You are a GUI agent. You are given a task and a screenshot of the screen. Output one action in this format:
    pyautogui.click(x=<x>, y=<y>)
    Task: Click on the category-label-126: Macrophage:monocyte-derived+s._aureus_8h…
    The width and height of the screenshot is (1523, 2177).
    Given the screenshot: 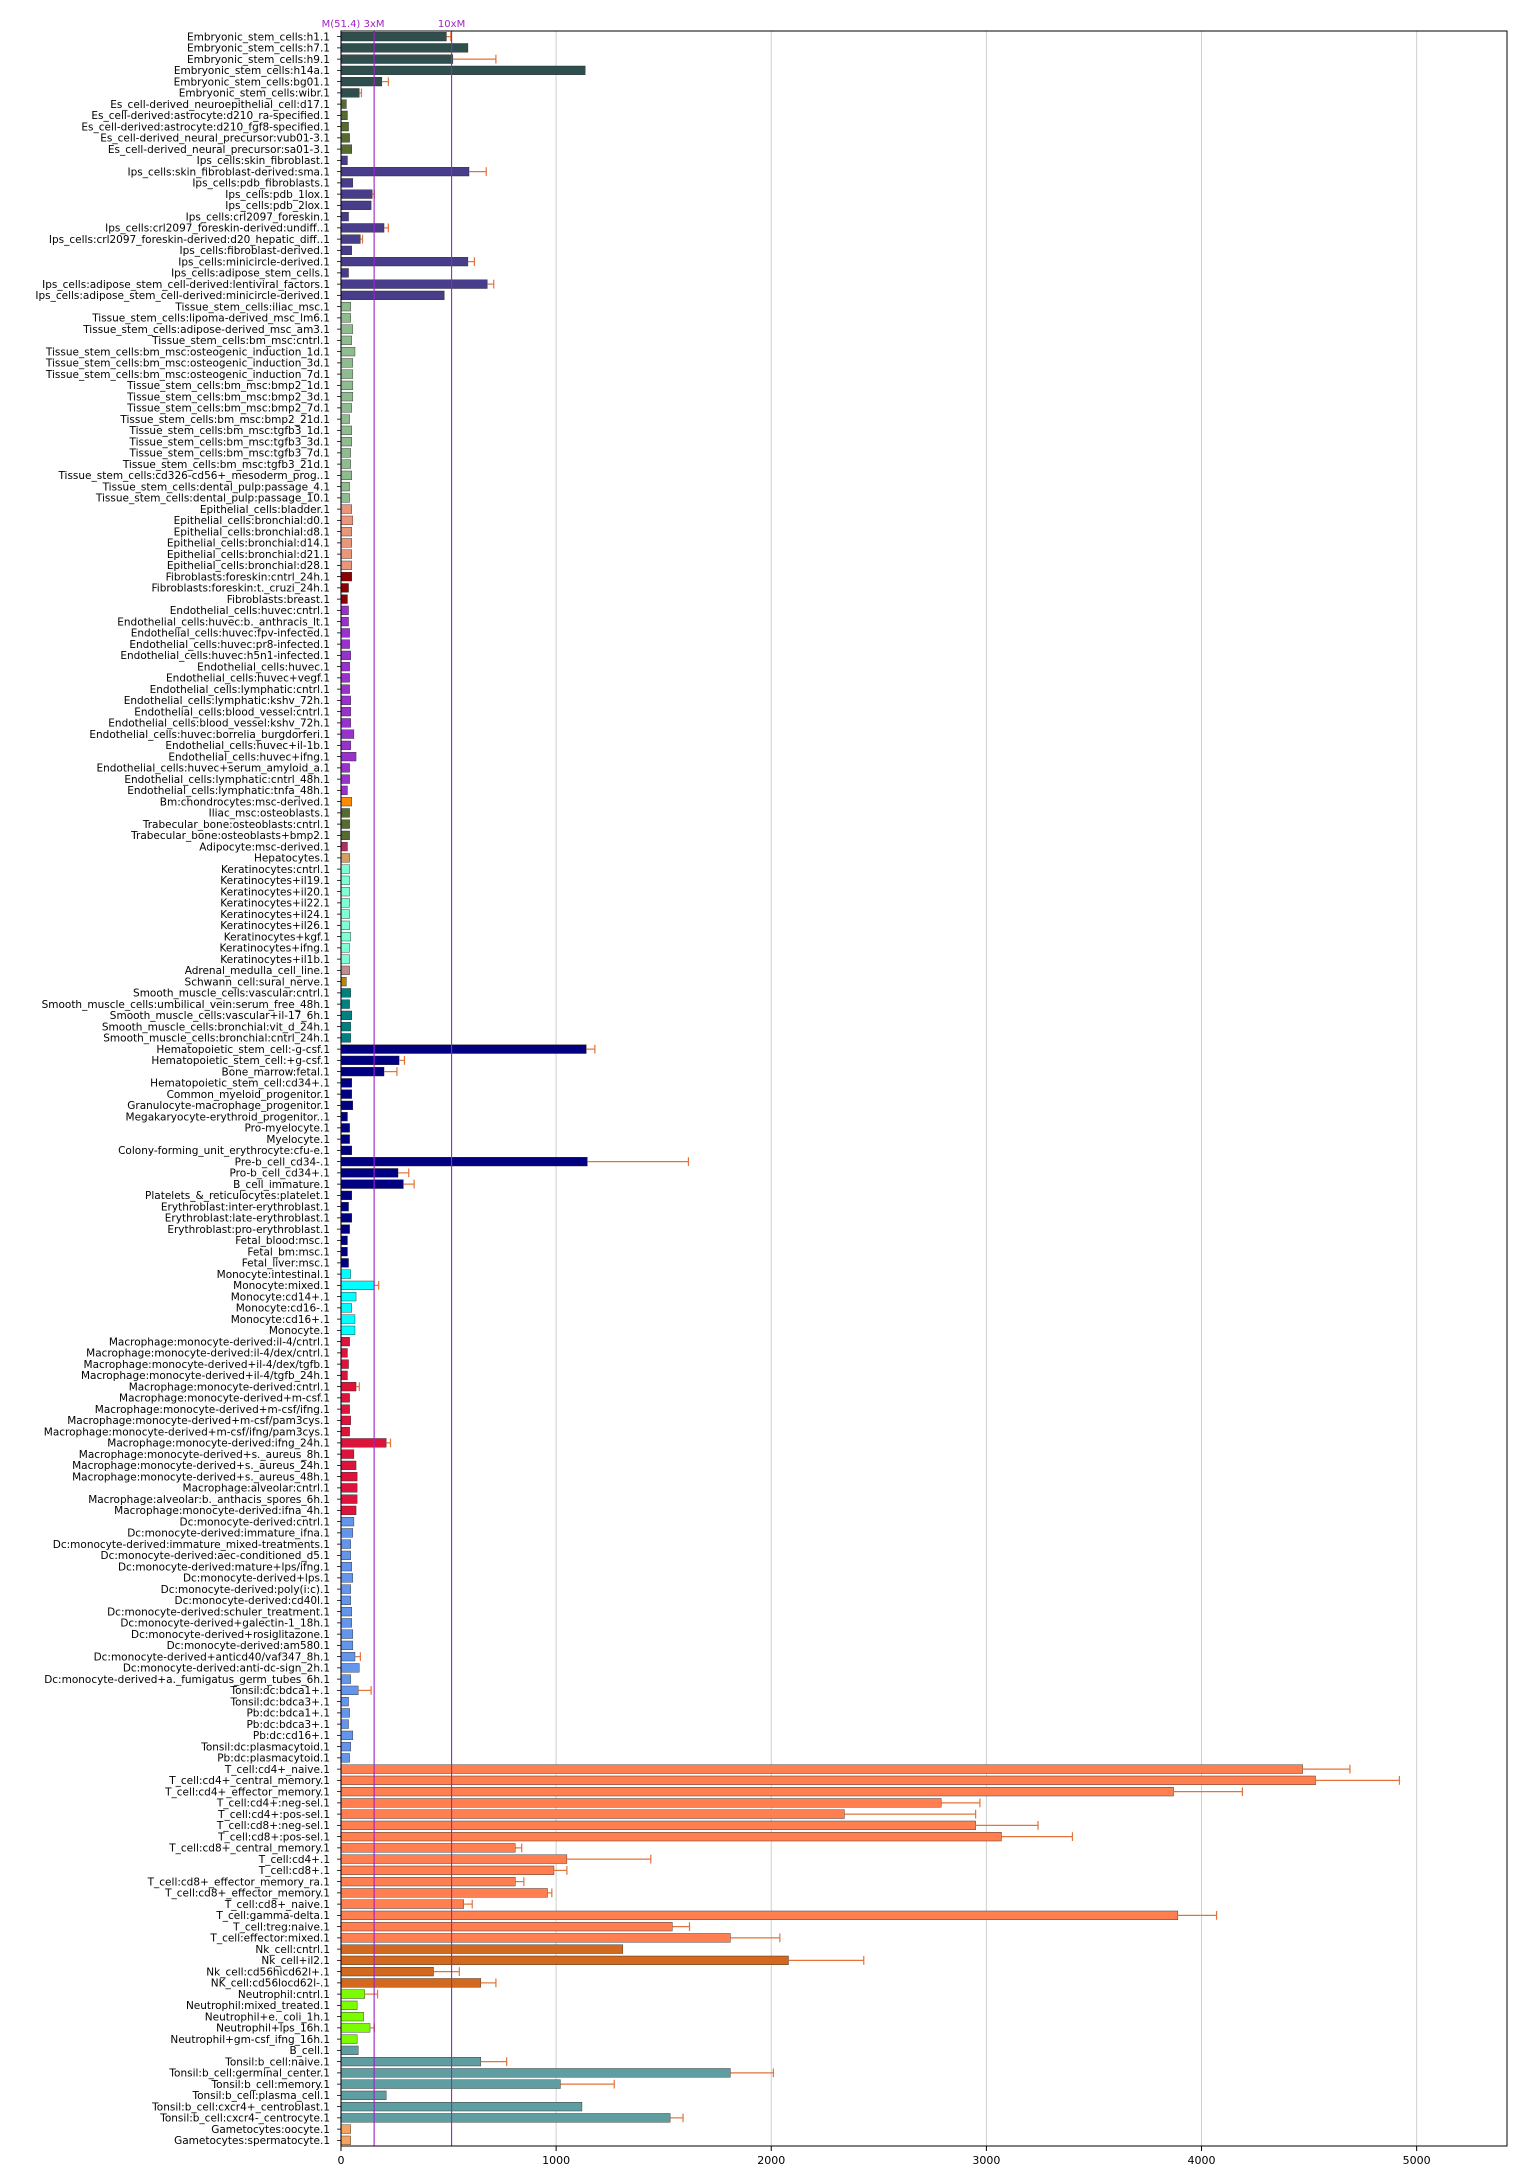 What is the action you would take?
    pyautogui.click(x=204, y=1455)
    